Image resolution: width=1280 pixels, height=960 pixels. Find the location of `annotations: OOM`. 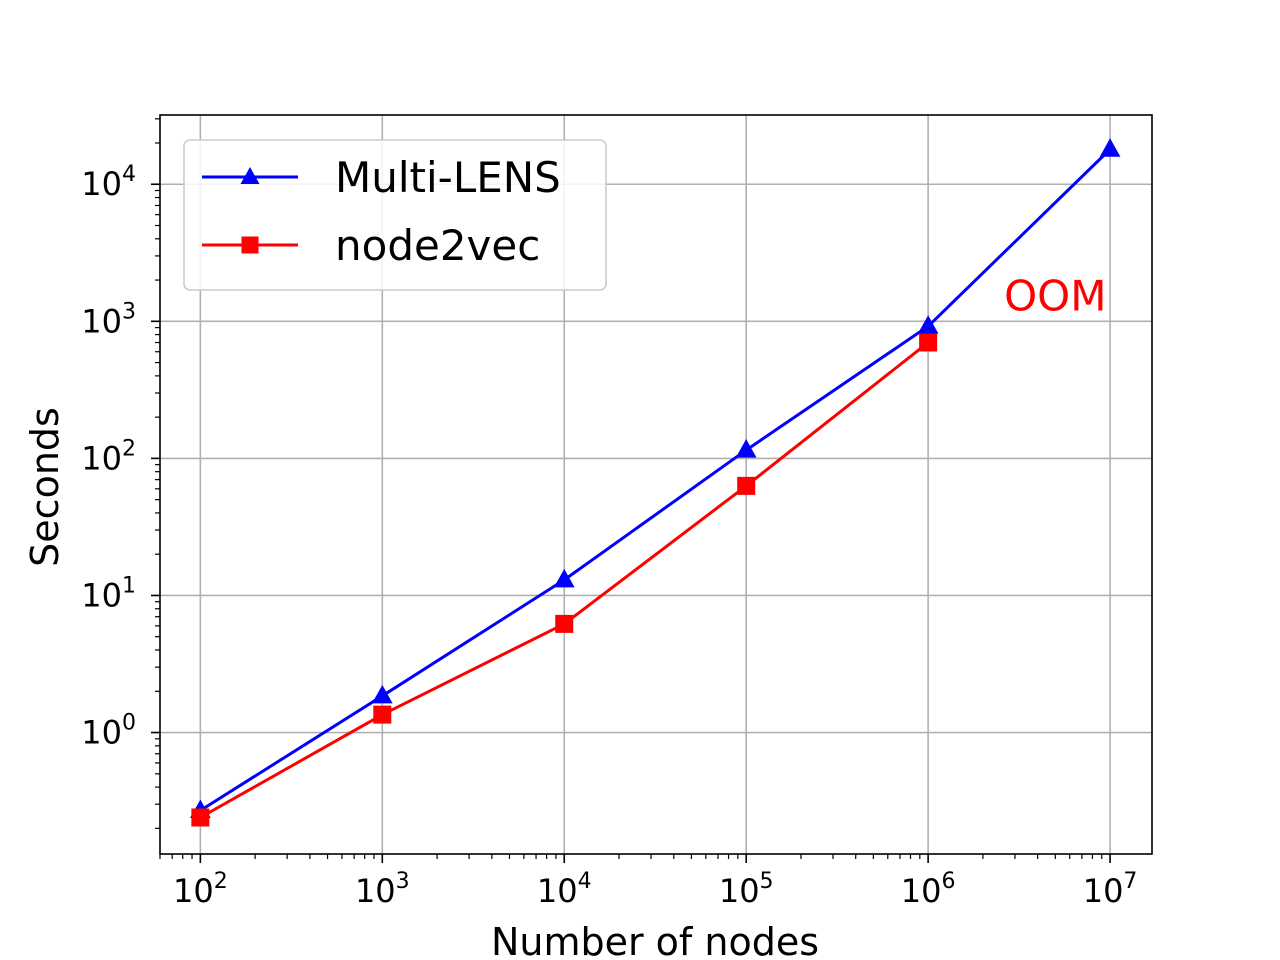

annotations: OOM is located at coordinates (1055, 295).